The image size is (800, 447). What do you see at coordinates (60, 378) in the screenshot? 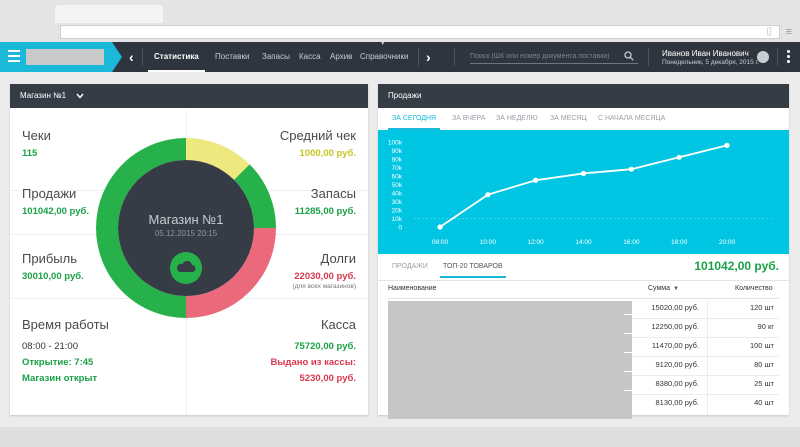
I see `store-status: Магазин открыт` at bounding box center [60, 378].